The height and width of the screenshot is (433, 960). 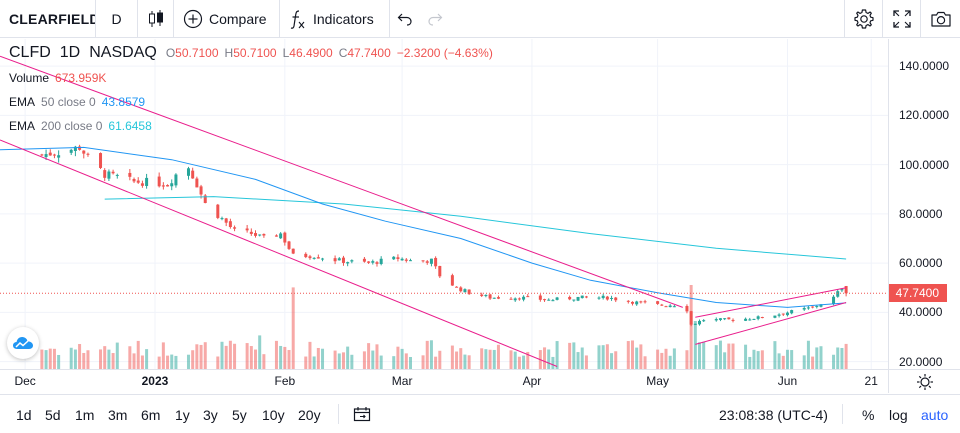 What do you see at coordinates (251, 126) in the screenshot?
I see `legend-ema200-row: EMA 200 close 0 61.6458` at bounding box center [251, 126].